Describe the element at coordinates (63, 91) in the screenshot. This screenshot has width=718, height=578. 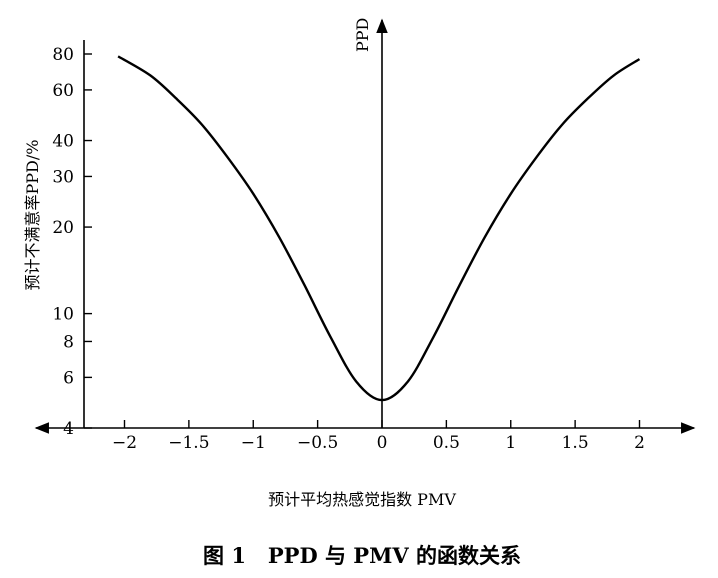
I see `y-tick-label: 60` at that location.